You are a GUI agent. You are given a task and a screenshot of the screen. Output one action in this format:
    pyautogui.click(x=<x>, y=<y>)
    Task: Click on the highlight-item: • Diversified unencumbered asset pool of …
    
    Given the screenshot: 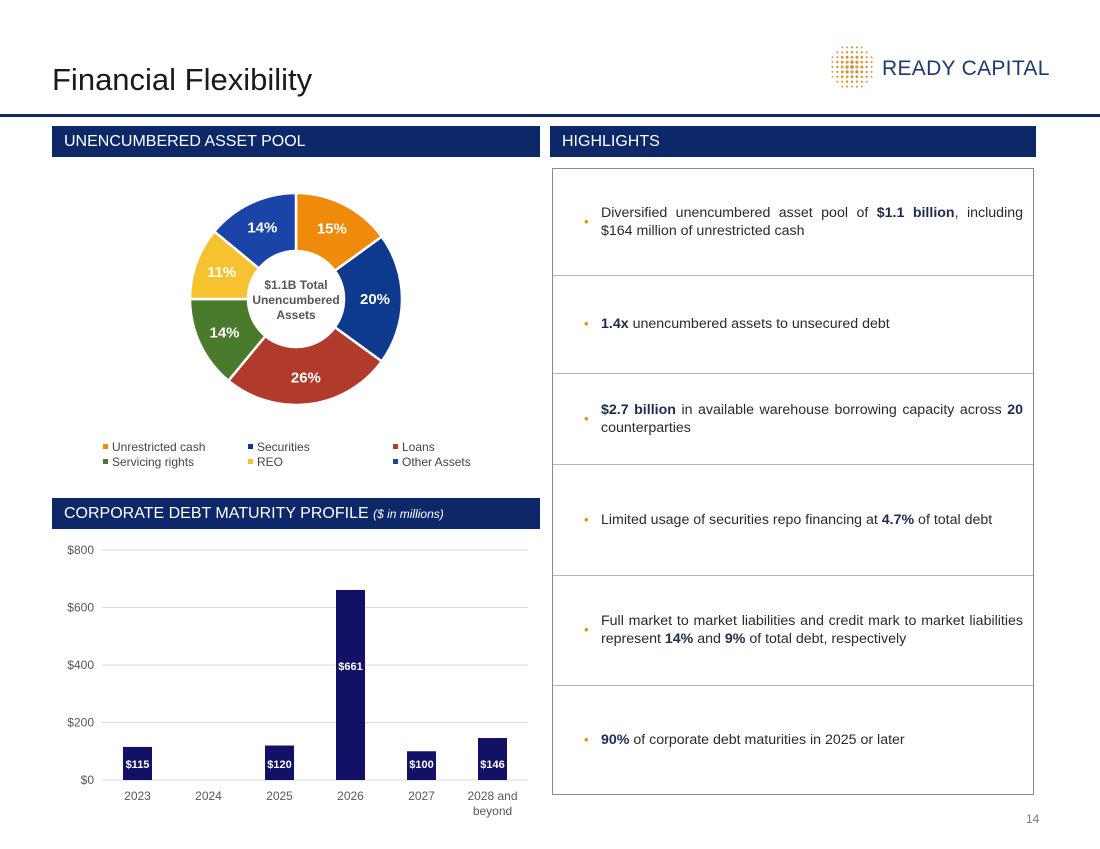 What is the action you would take?
    pyautogui.click(x=793, y=222)
    